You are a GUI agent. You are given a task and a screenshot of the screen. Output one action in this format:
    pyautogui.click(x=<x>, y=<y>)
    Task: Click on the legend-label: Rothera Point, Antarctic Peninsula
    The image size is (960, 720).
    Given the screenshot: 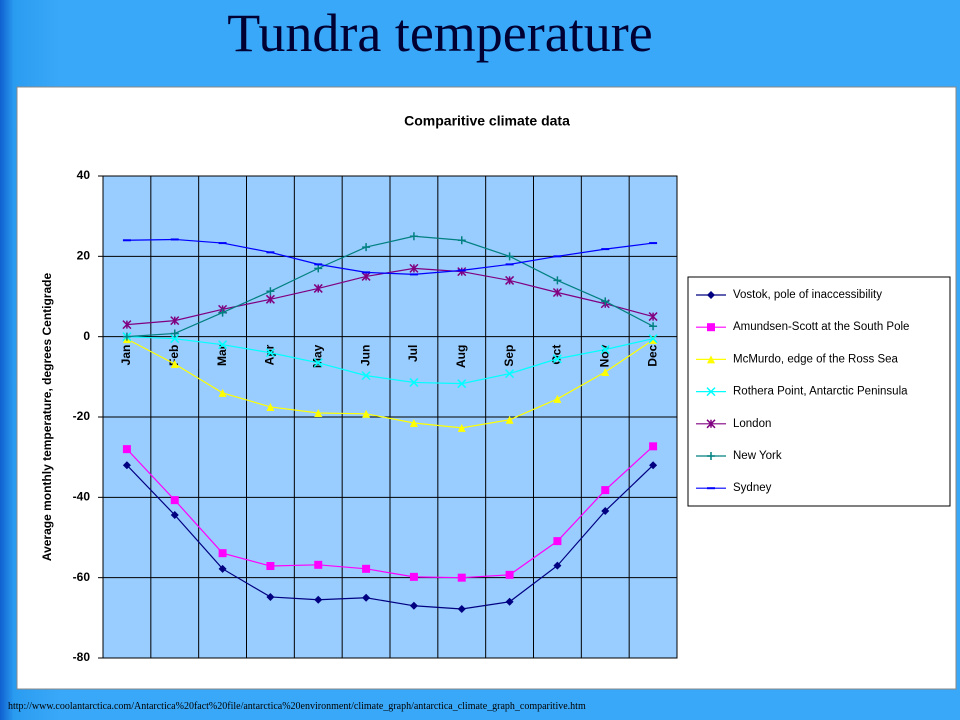 What is the action you would take?
    pyautogui.click(x=820, y=392)
    